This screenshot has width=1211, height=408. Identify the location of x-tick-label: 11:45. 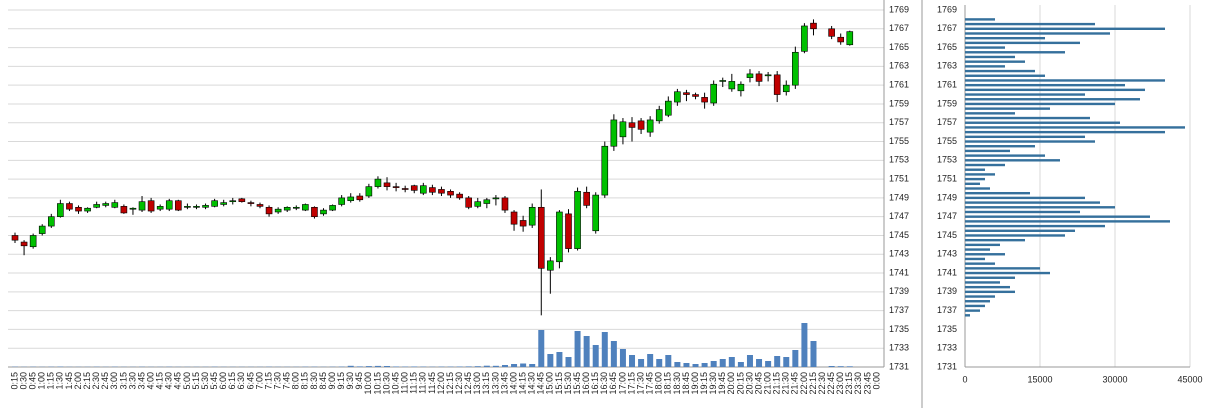
(432, 383).